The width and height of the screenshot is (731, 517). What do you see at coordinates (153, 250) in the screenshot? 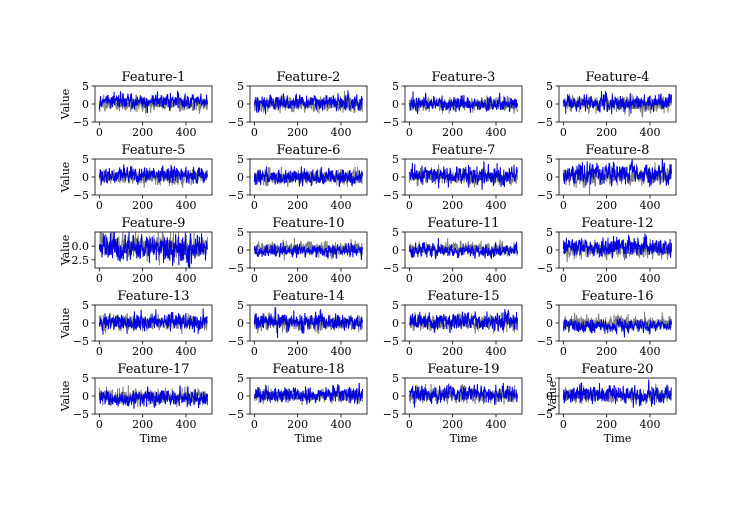
I see `axes-frame` at bounding box center [153, 250].